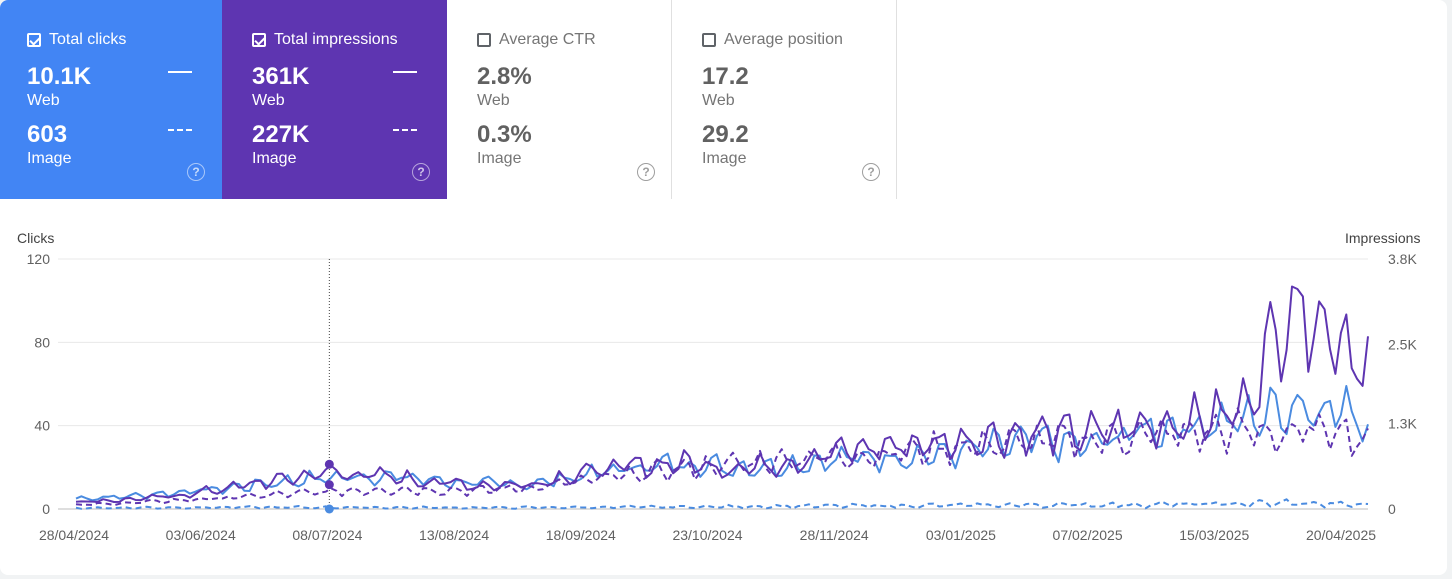  I want to click on x-tick-label: 28/11/2024, so click(834, 535).